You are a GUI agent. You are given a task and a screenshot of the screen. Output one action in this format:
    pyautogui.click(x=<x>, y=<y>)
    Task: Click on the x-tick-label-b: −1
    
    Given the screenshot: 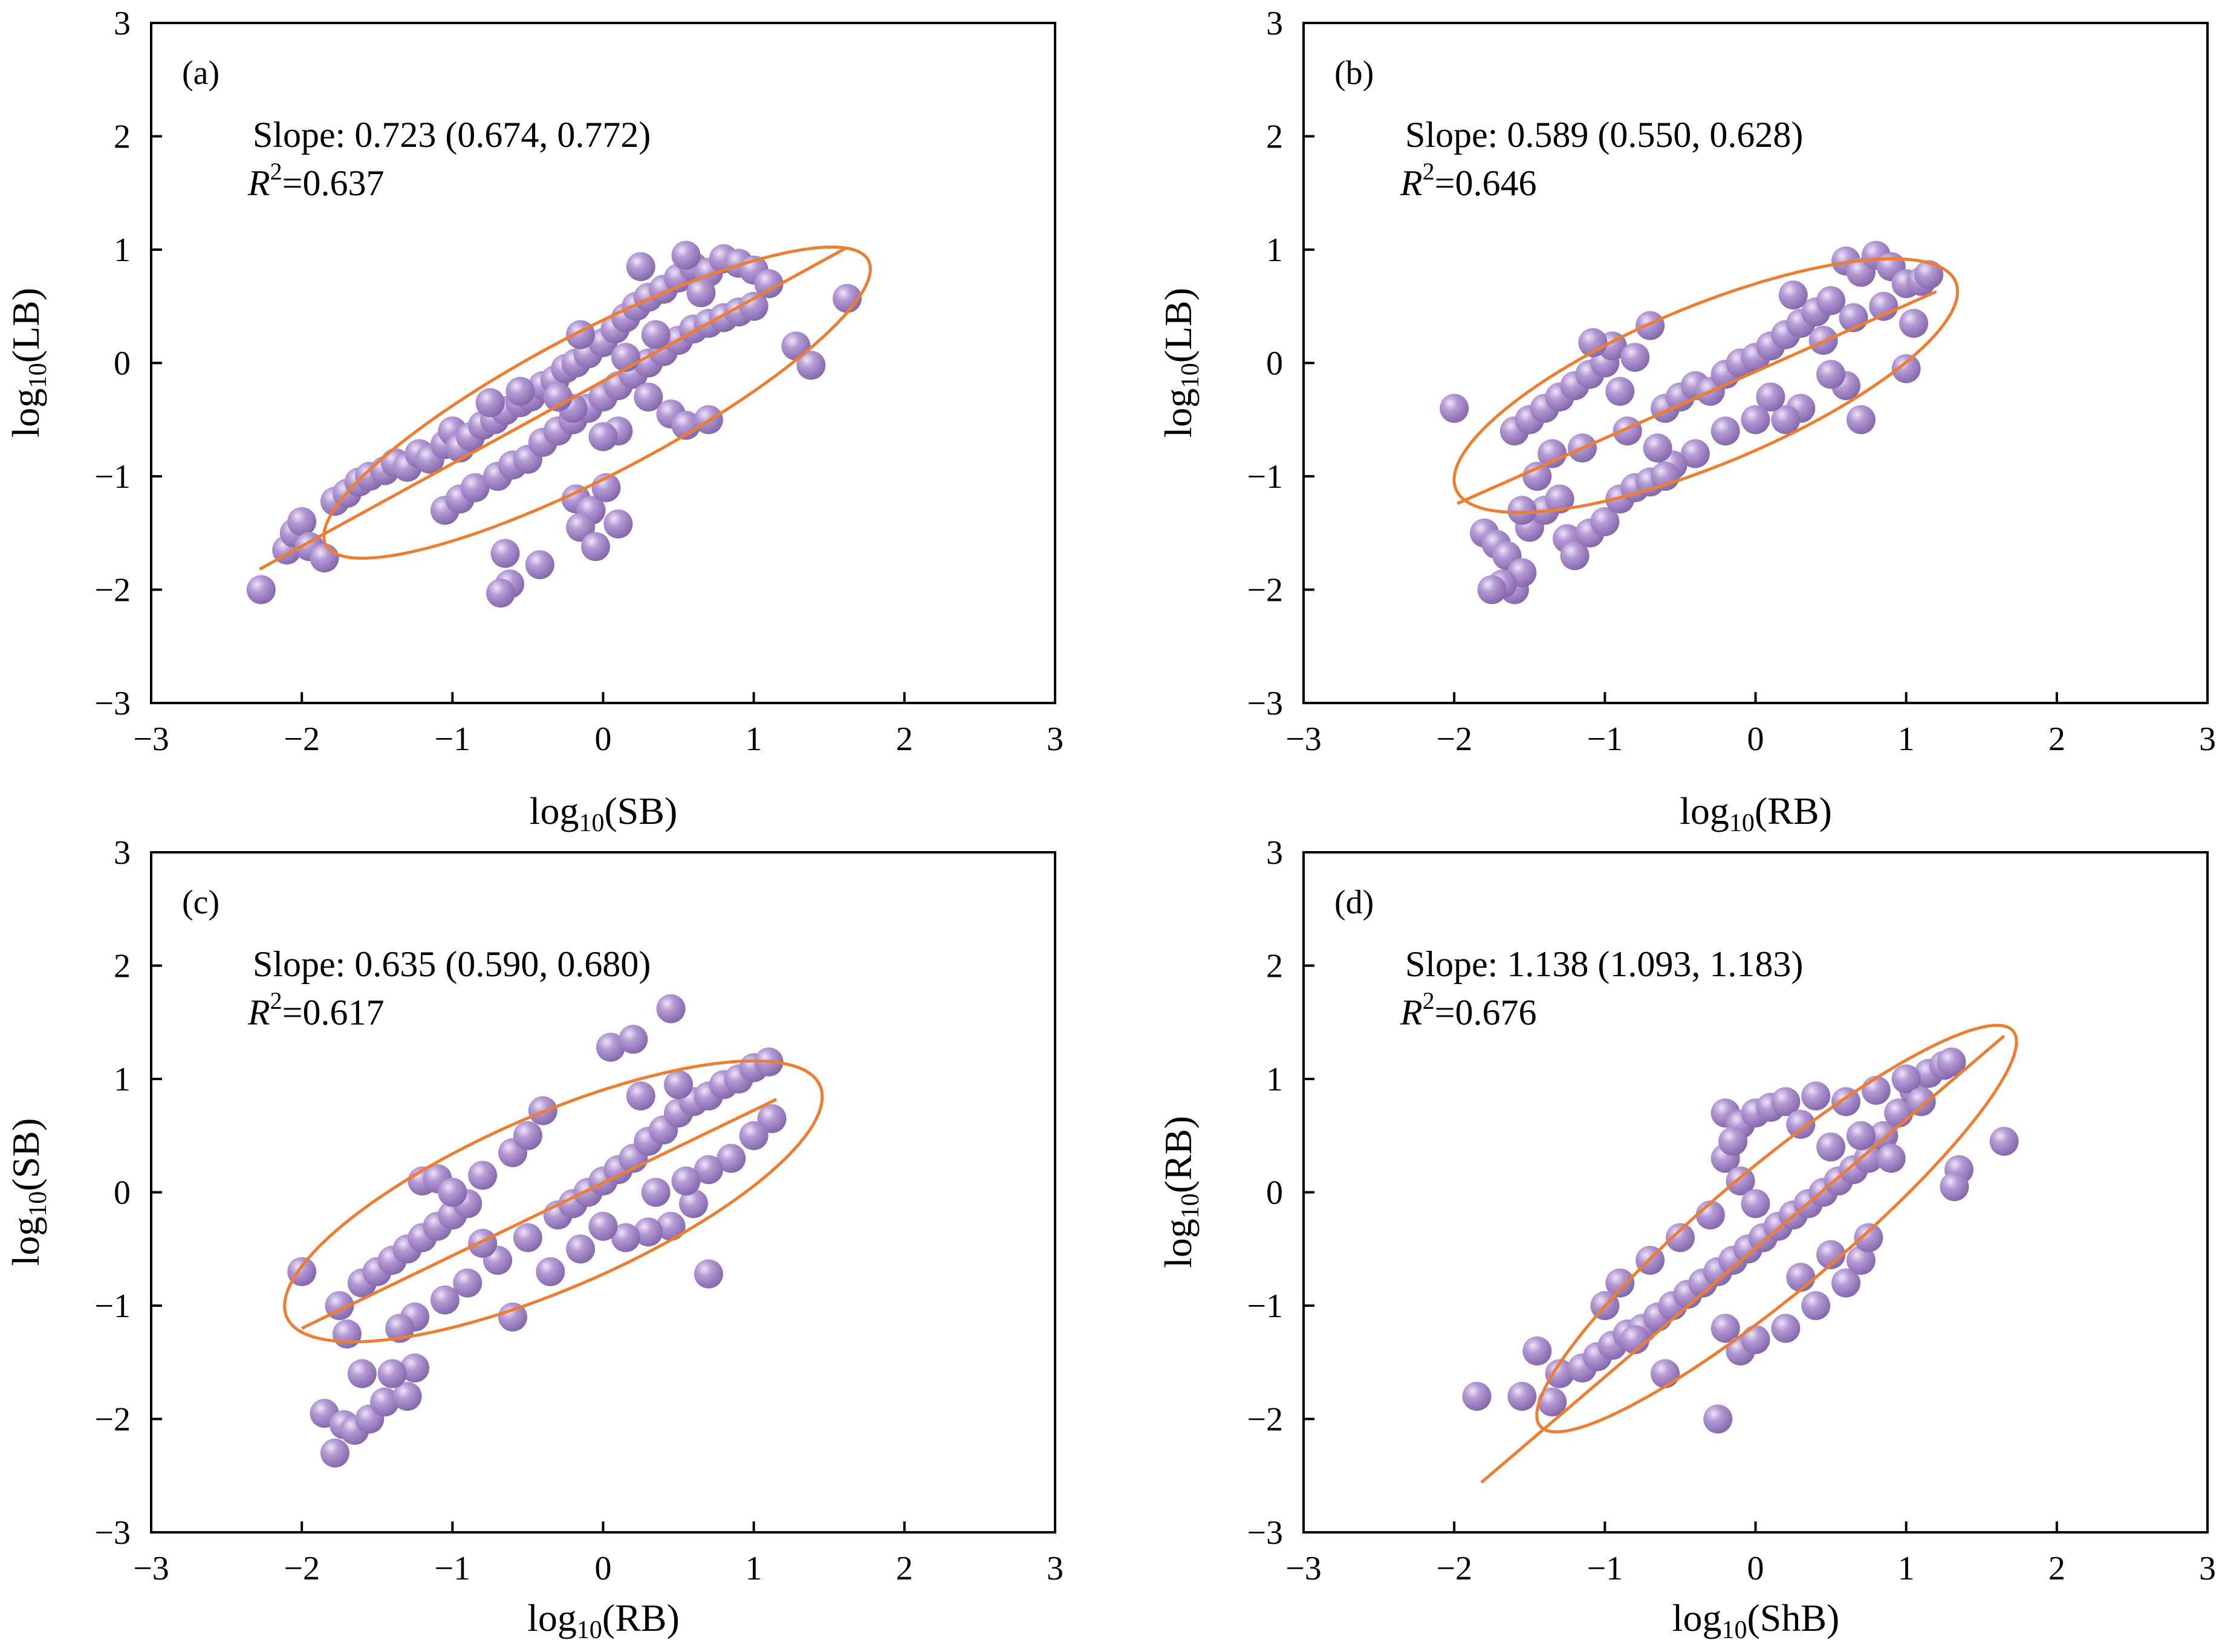 What is the action you would take?
    pyautogui.click(x=1605, y=739)
    